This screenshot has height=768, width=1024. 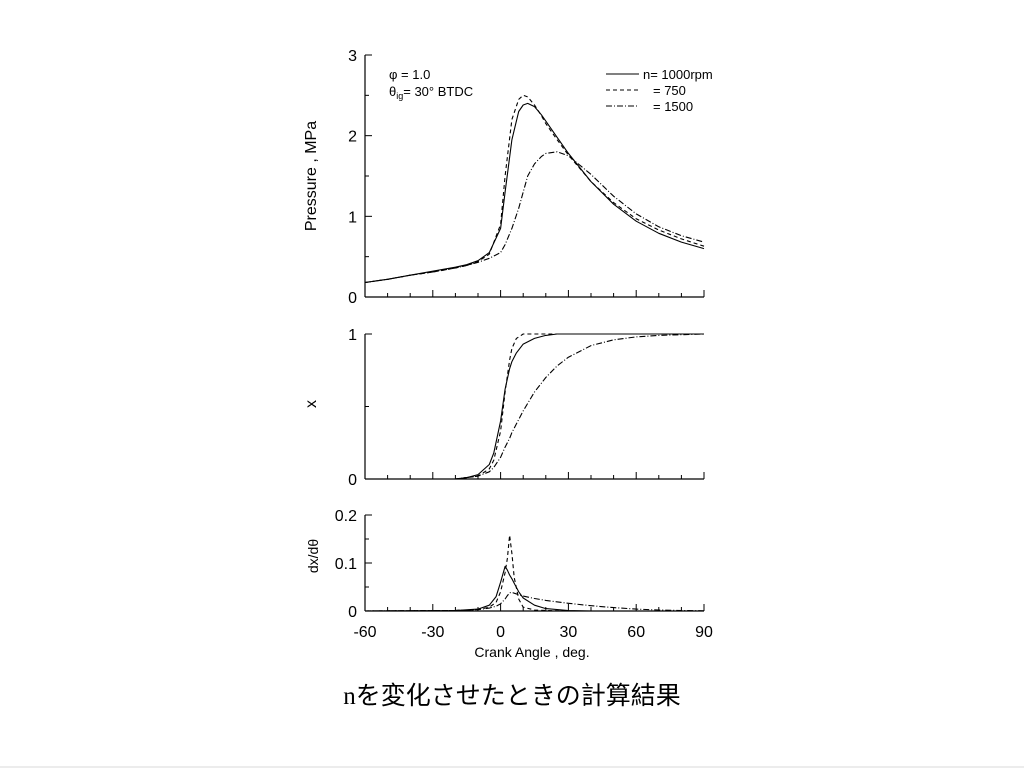 What do you see at coordinates (636, 632) in the screenshot?
I see `crank-angle-x-tick-label: 60` at bounding box center [636, 632].